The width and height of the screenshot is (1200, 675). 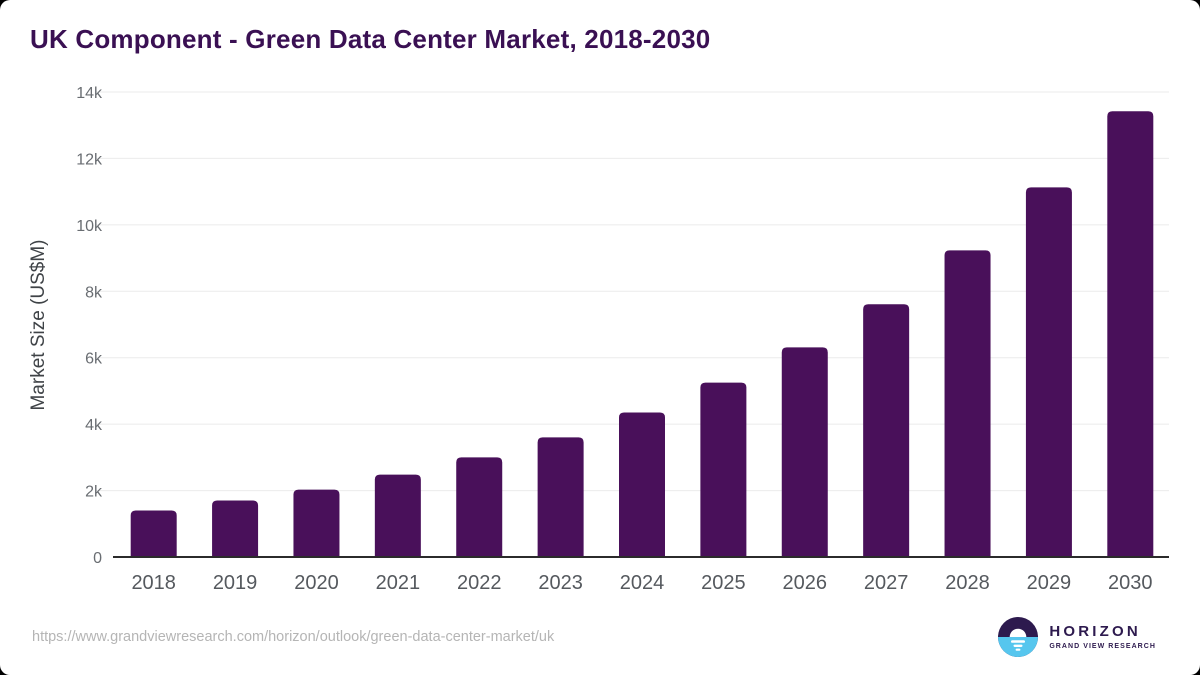 I want to click on x-tick-label: 2019, so click(x=235, y=583).